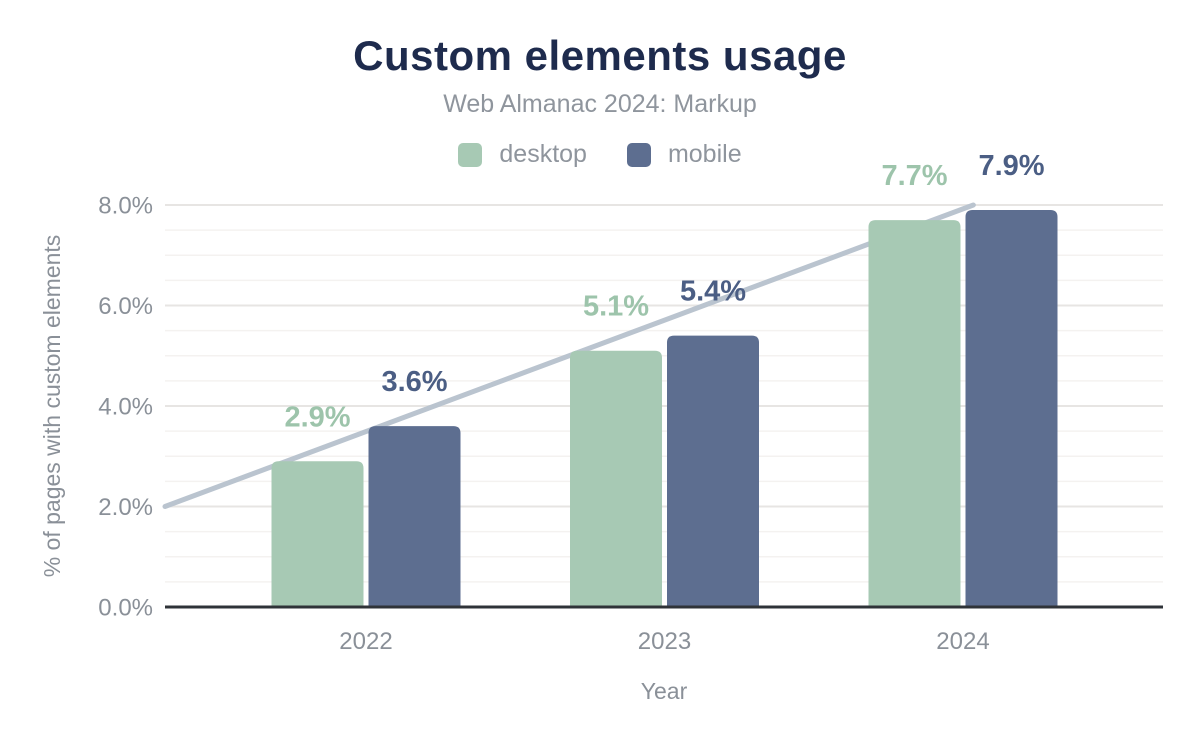 The image size is (1200, 742). Describe the element at coordinates (365, 641) in the screenshot. I see `x-tick-label: 2022` at that location.